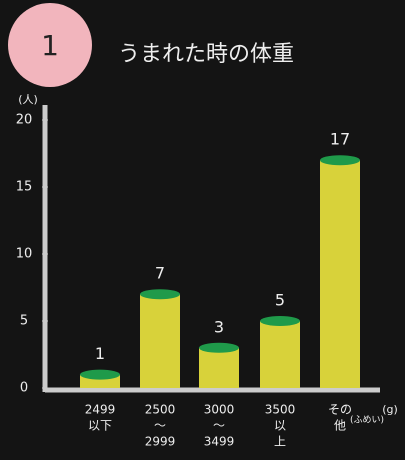 The height and width of the screenshot is (460, 405). I want to click on y-tick-label: 10, so click(24, 254).